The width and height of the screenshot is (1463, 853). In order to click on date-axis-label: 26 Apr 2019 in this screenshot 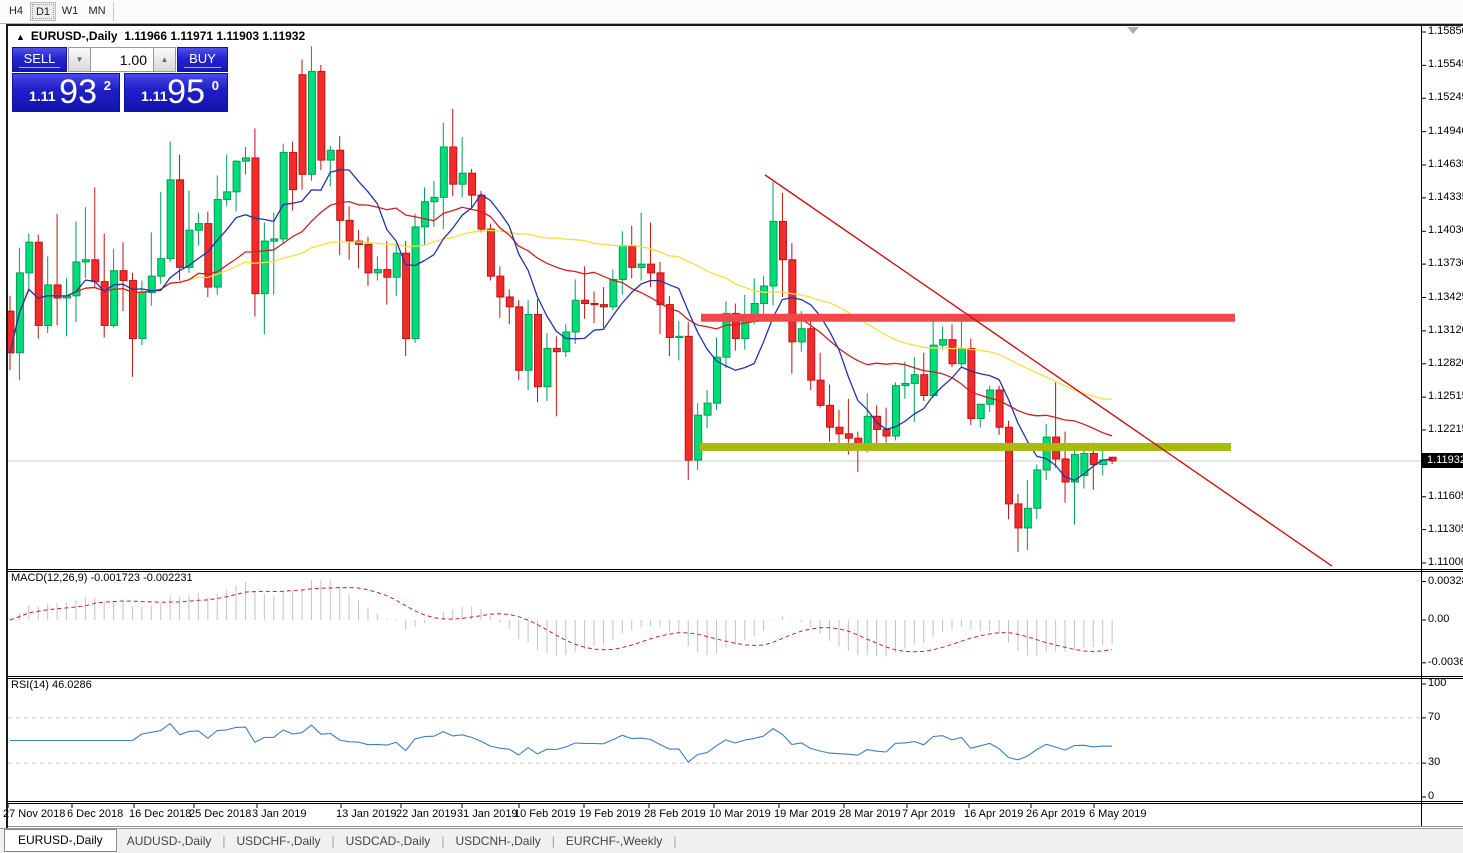, I will do `click(1056, 814)`.